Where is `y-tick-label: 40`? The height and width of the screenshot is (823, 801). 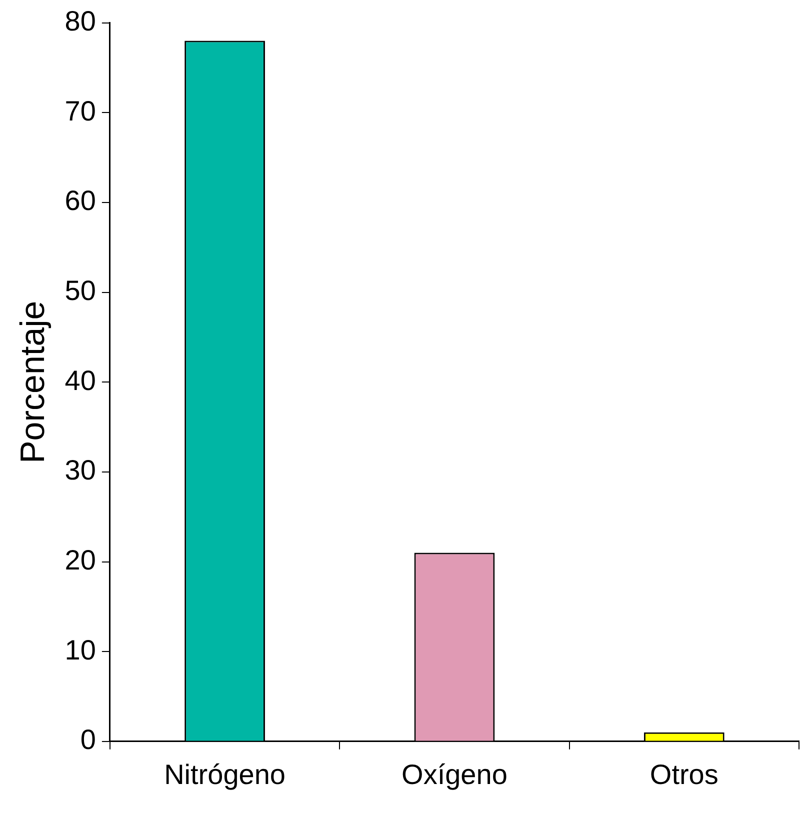
y-tick-label: 40 is located at coordinates (80, 380).